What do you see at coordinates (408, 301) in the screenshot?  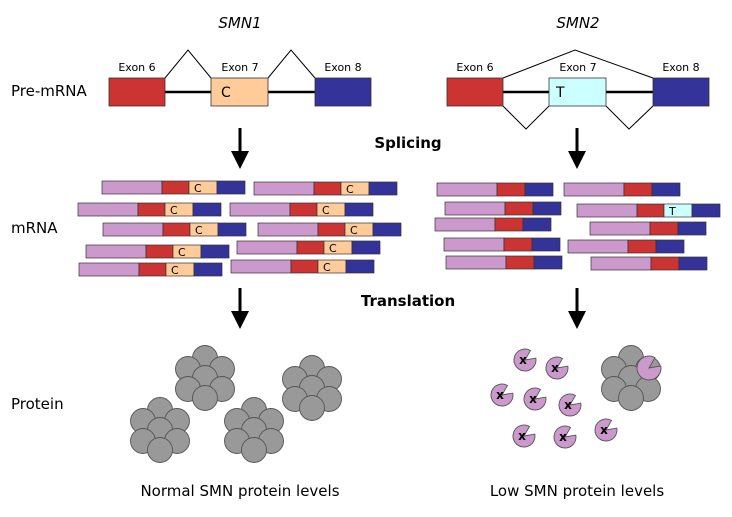 I see `step-translation: Translation` at bounding box center [408, 301].